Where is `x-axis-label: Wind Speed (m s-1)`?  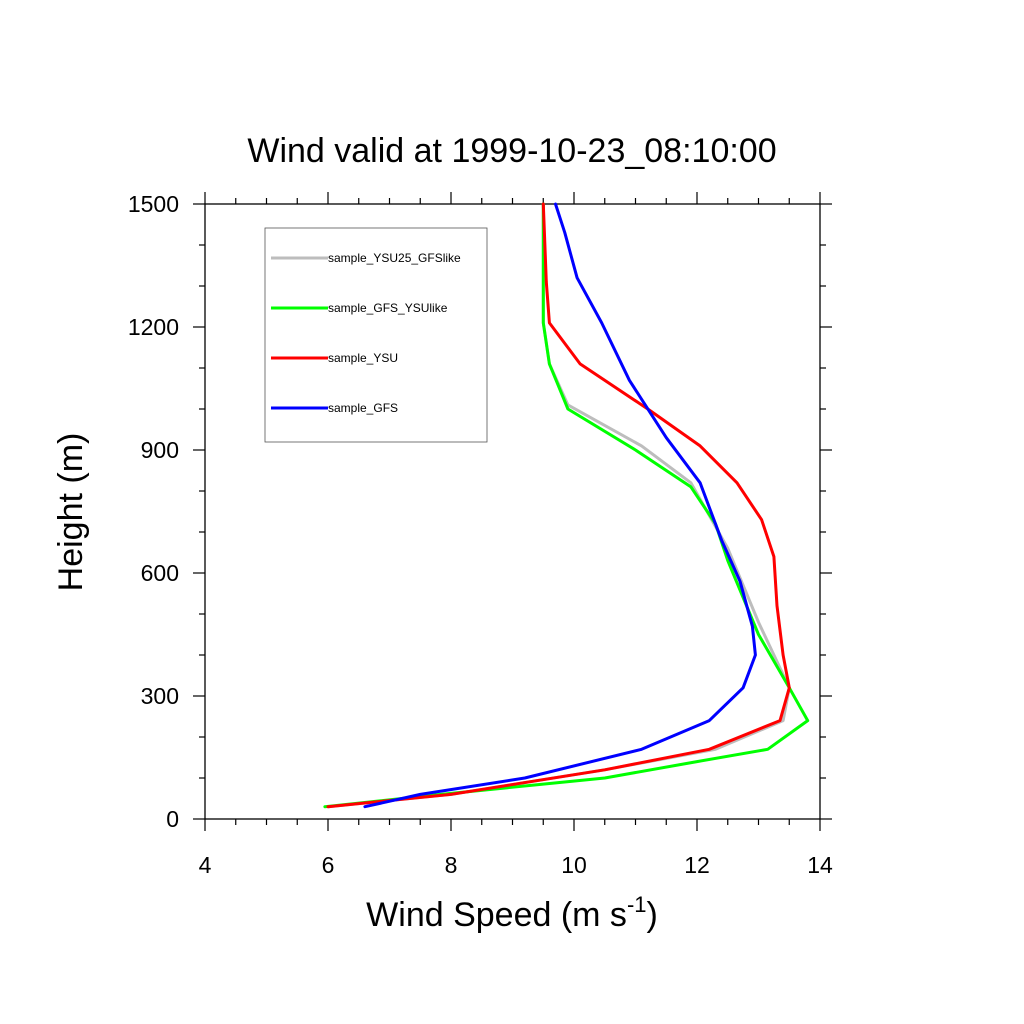
x-axis-label: Wind Speed (m s-1) is located at coordinates (512, 913).